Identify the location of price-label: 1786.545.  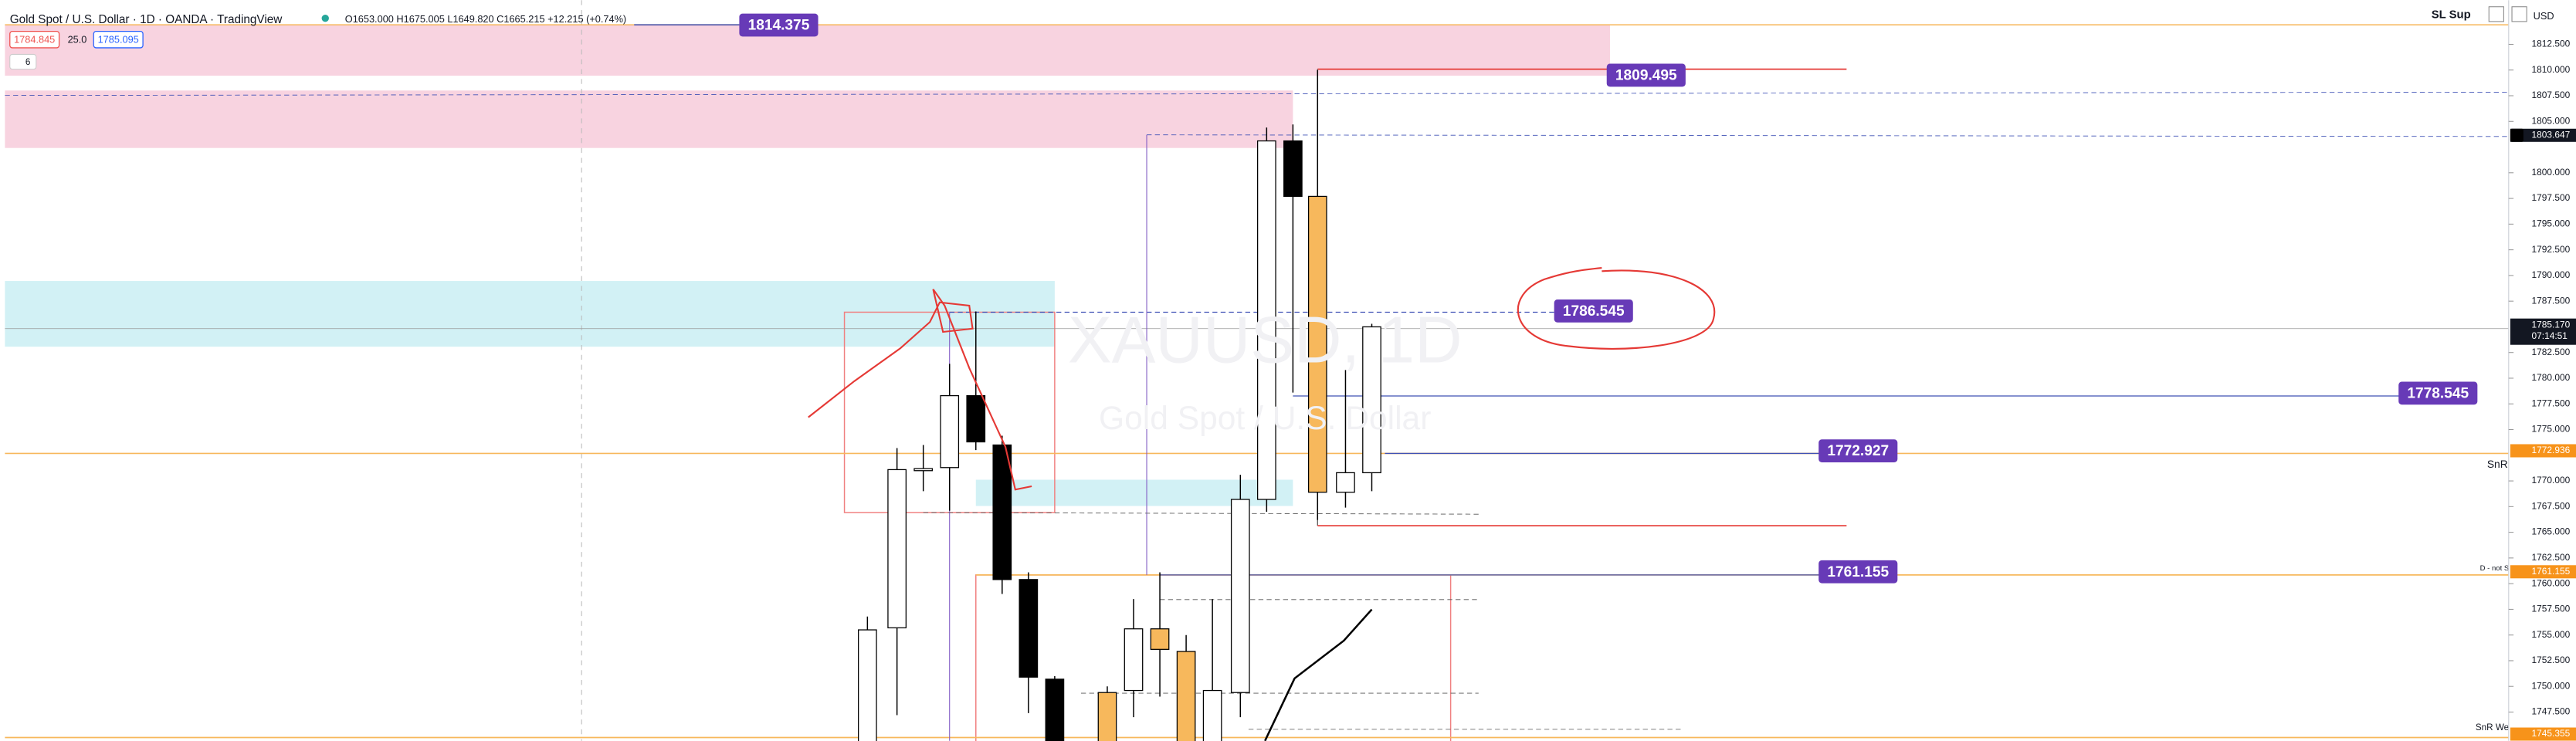
(1594, 311).